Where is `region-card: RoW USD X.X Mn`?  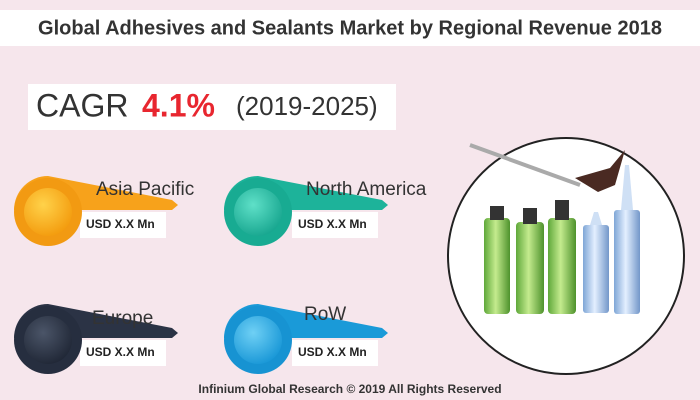 region-card: RoW USD X.X Mn is located at coordinates (306, 339).